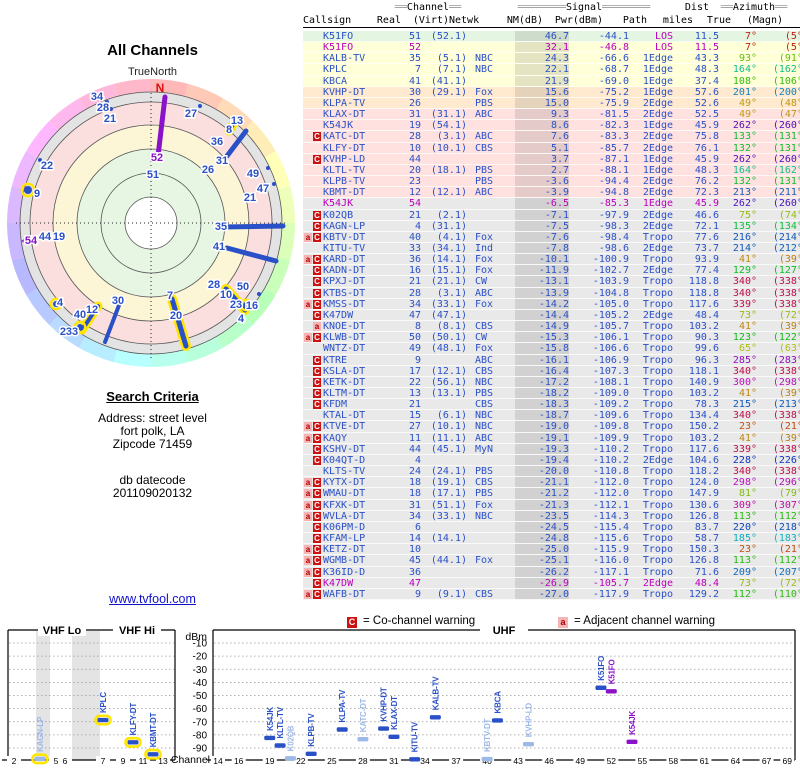 Image resolution: width=800 pixels, height=768 pixels. Describe the element at coordinates (152, 72) in the screenshot. I see `radar-orientation-label: TrueNorth` at that location.